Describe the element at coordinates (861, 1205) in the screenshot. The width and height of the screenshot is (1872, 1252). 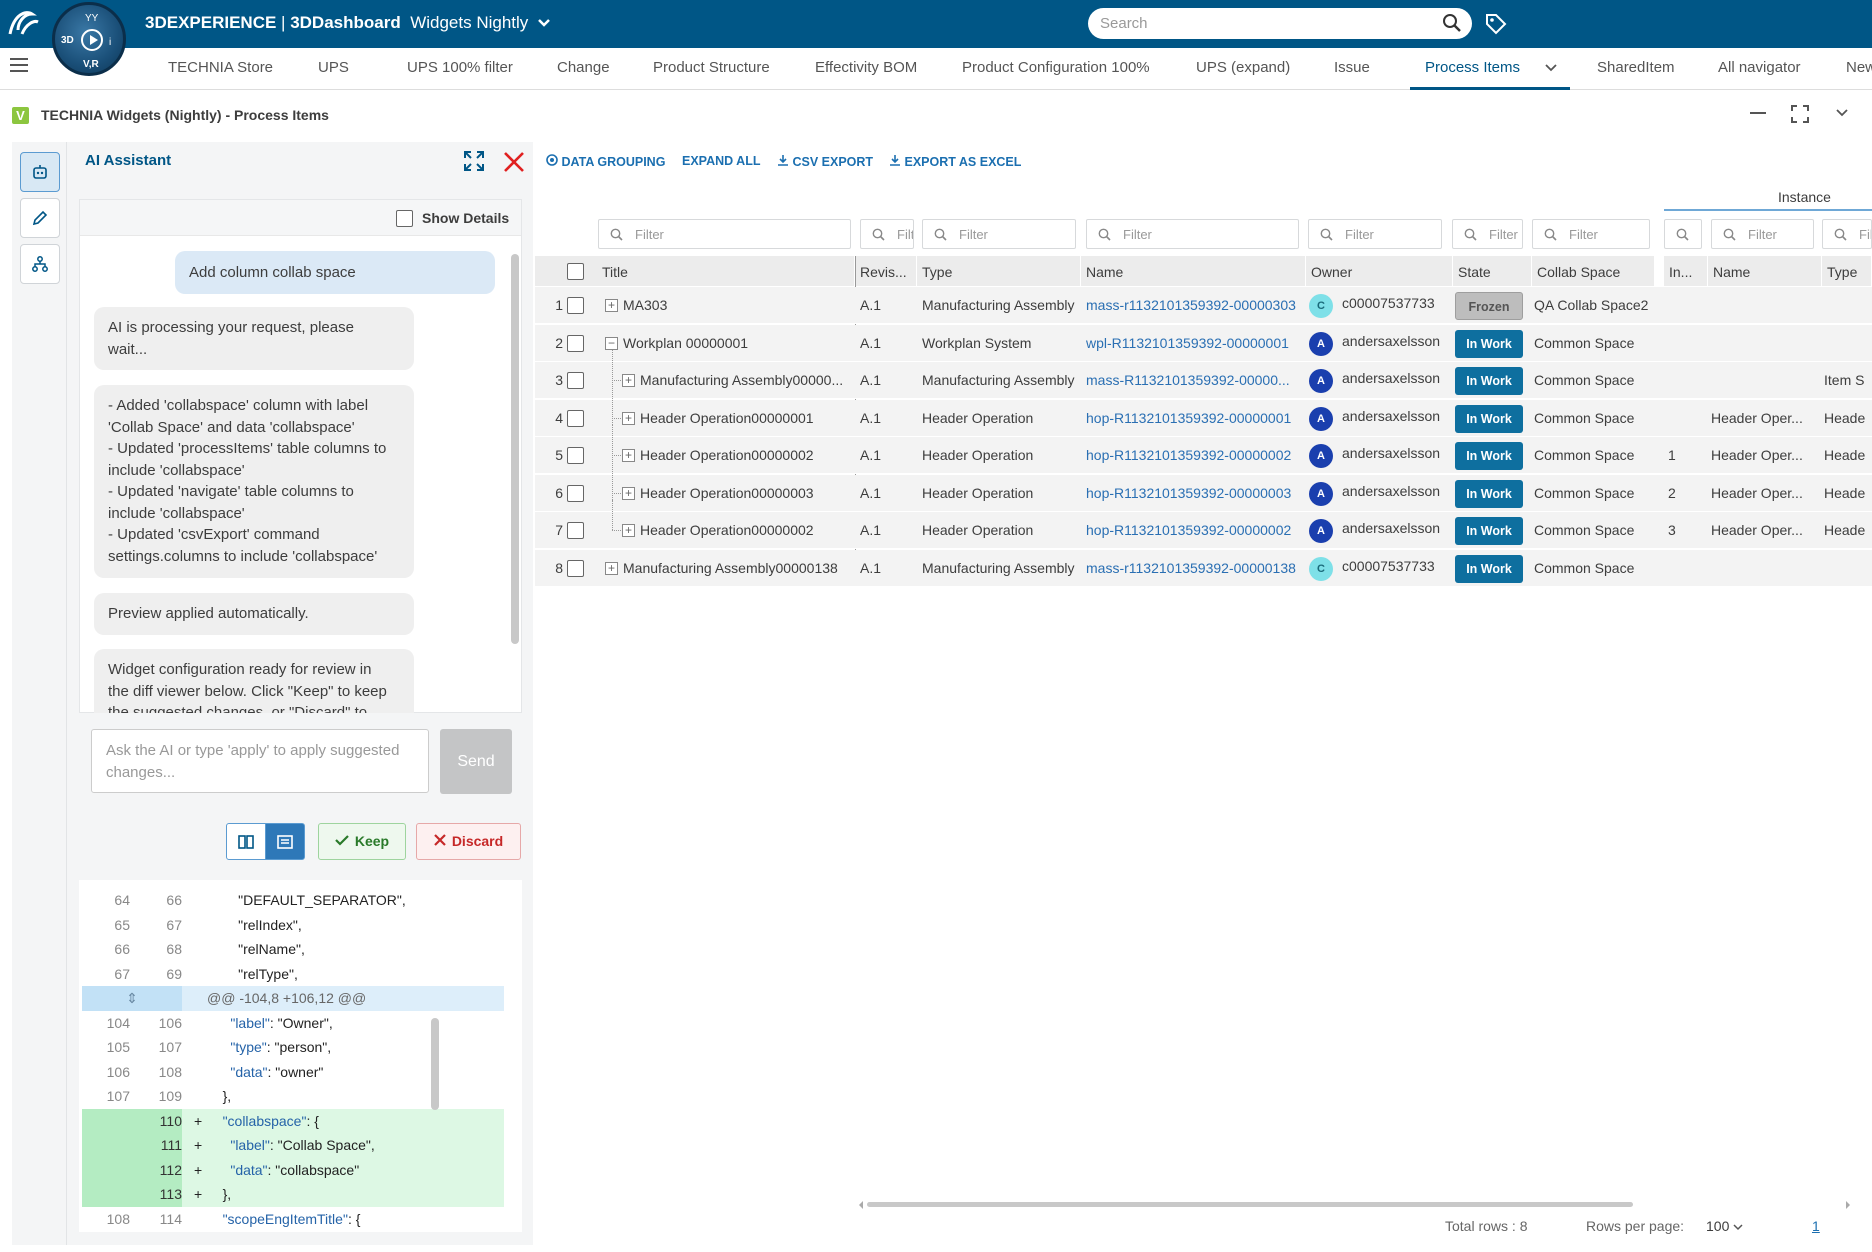
I see `scroll-left-icon` at that location.